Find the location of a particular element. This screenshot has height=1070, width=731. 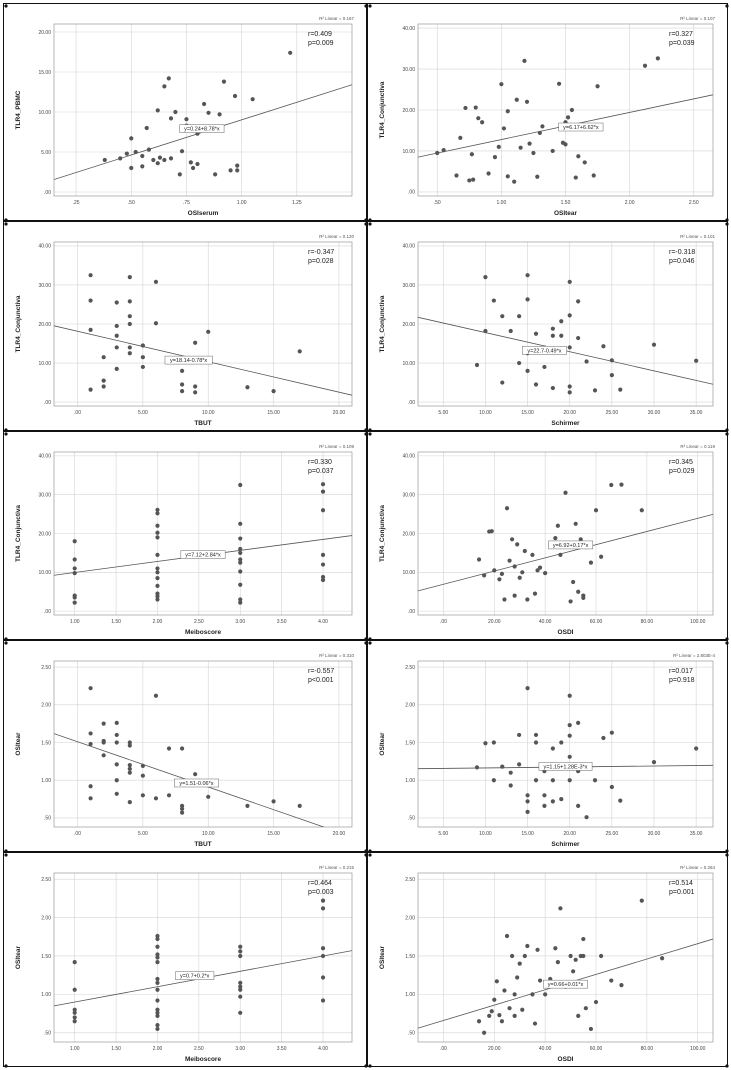

x-tick-label: 15.00 is located at coordinates (273, 834).